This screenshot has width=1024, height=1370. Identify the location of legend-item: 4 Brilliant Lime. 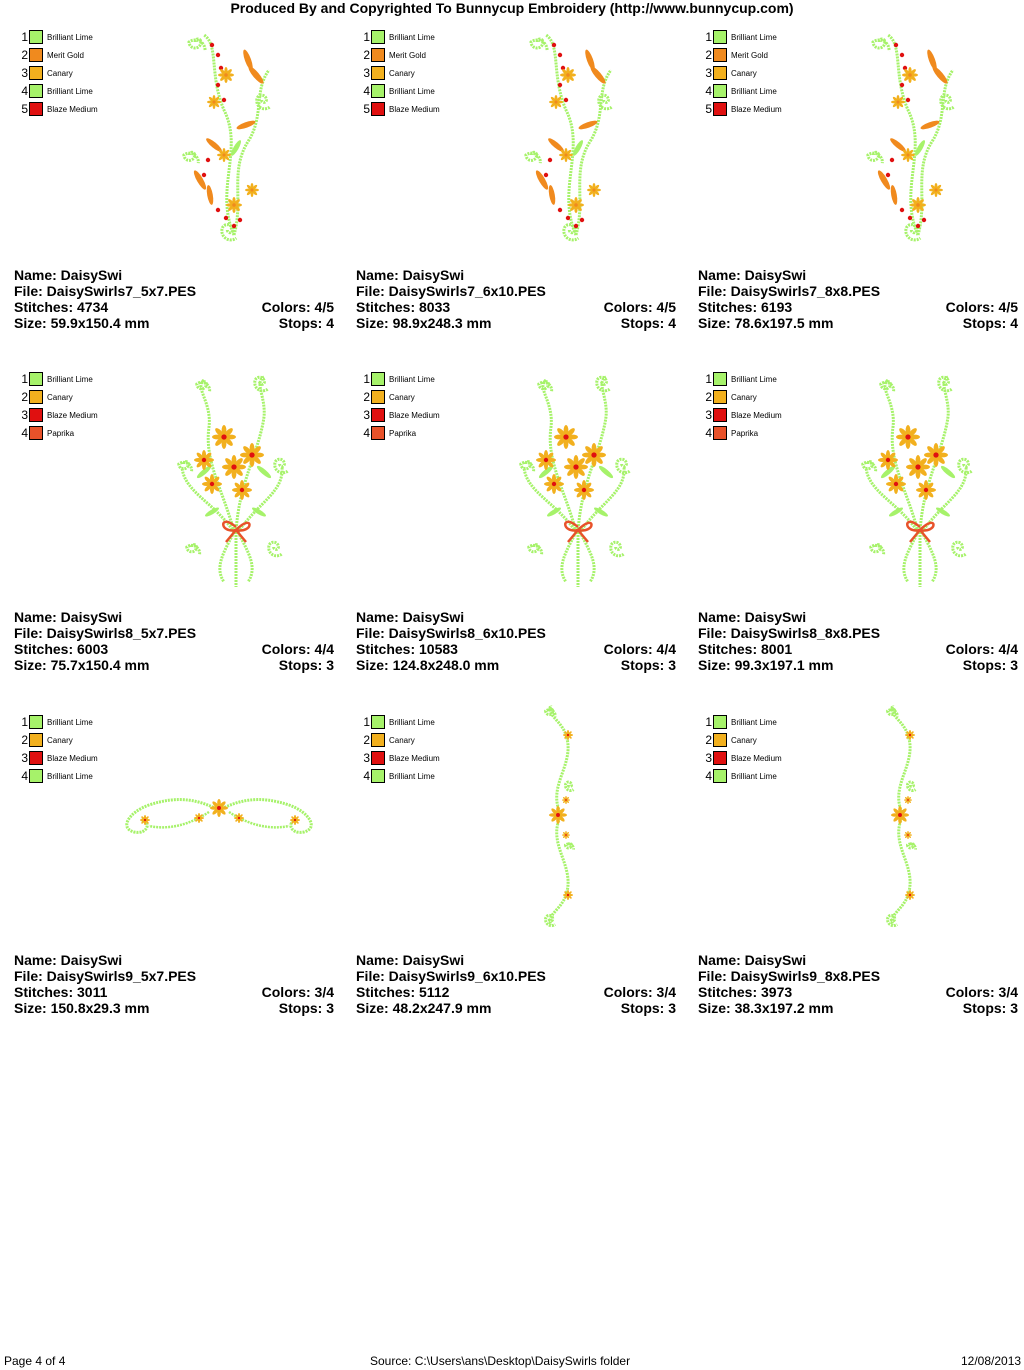
(59, 91).